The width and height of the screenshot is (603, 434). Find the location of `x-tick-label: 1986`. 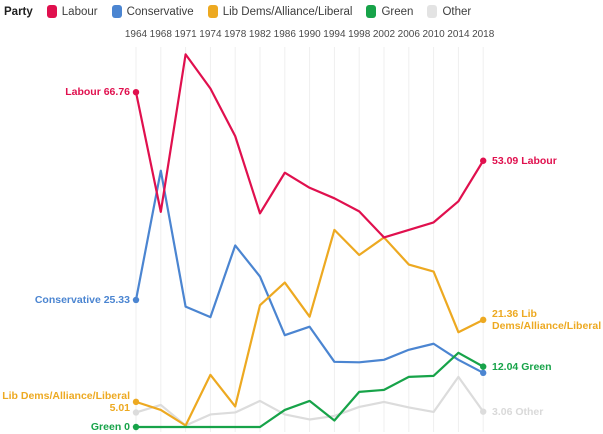

x-tick-label: 1986 is located at coordinates (284, 34).